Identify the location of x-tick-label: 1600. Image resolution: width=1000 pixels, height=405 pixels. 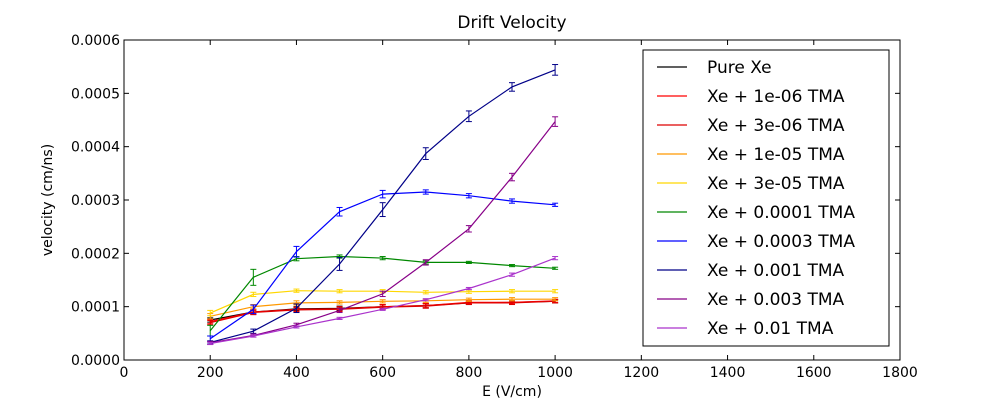
(814, 373).